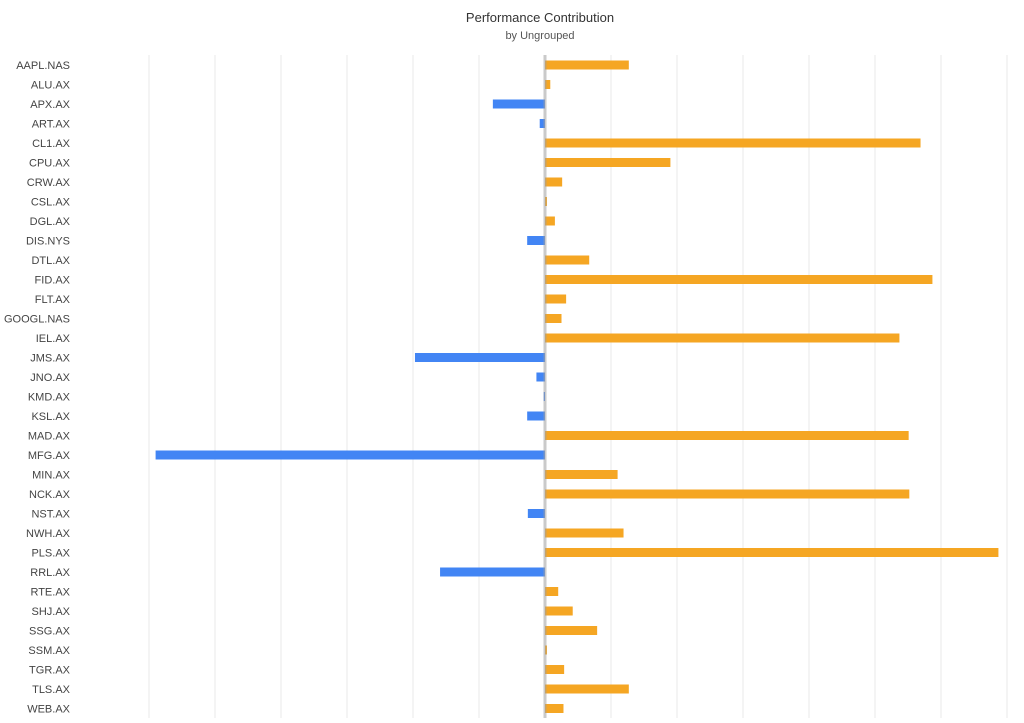  I want to click on y-tick-label: DTL.AX, so click(50, 261).